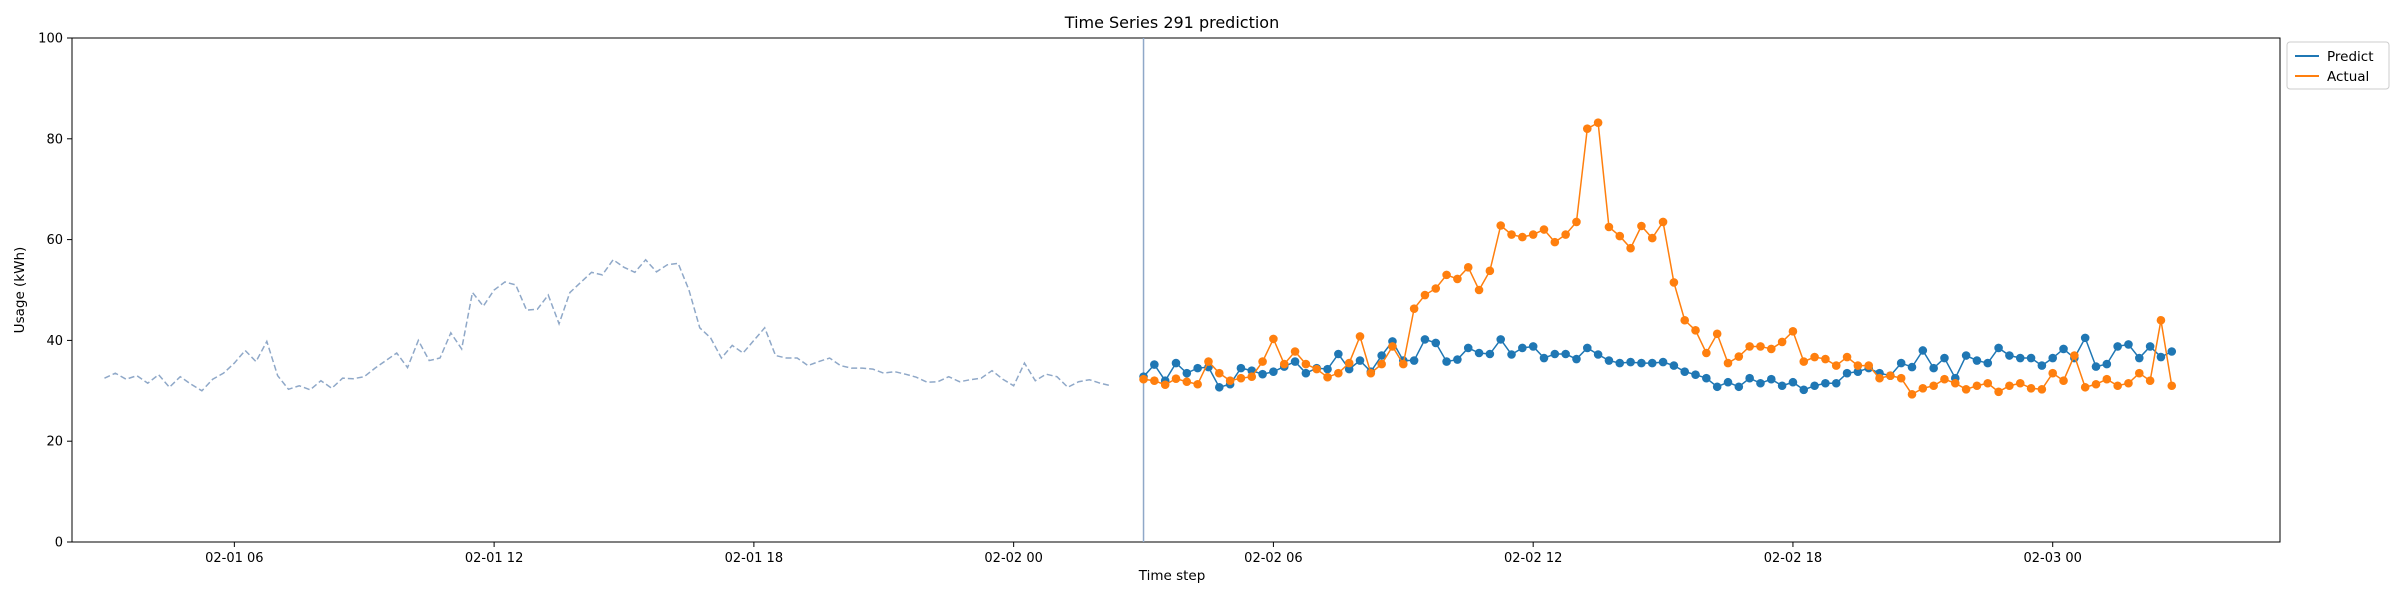 The height and width of the screenshot is (600, 2400). Describe the element at coordinates (1172, 576) in the screenshot. I see `x-axis-label: Time step` at that location.